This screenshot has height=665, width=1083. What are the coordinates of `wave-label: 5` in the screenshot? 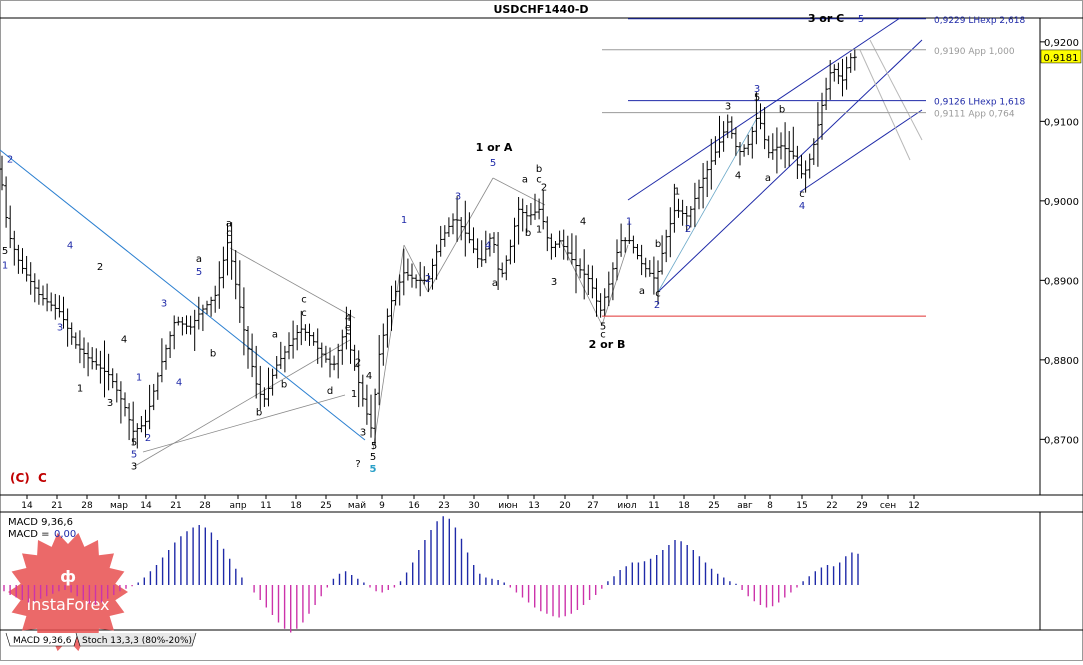 It's located at (373, 457).